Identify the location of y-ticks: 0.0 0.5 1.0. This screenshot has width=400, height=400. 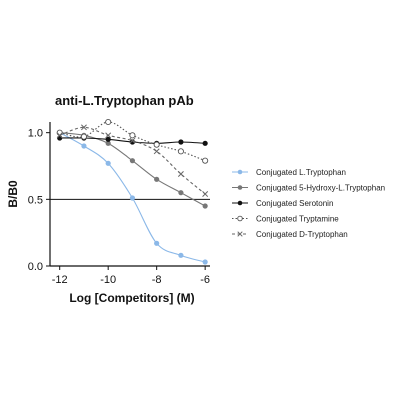
(39, 200).